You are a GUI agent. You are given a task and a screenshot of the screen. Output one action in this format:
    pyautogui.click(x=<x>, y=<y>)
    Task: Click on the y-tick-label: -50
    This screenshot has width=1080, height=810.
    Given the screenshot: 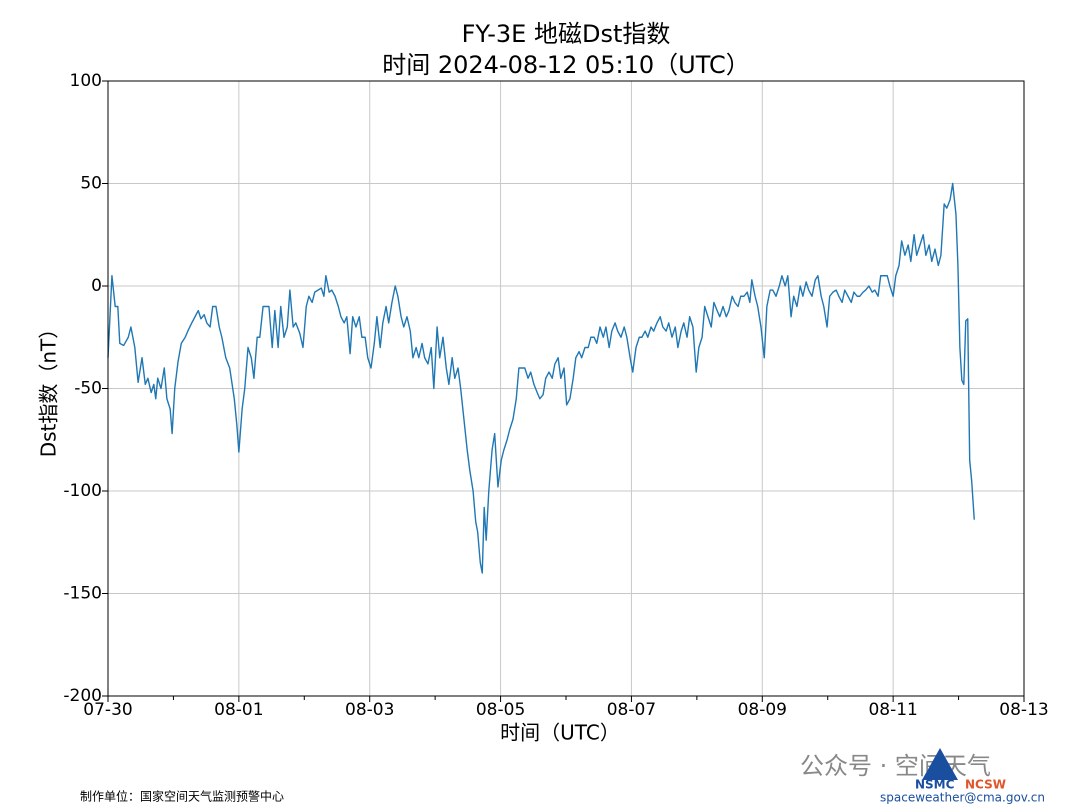 What is the action you would take?
    pyautogui.click(x=88, y=389)
    